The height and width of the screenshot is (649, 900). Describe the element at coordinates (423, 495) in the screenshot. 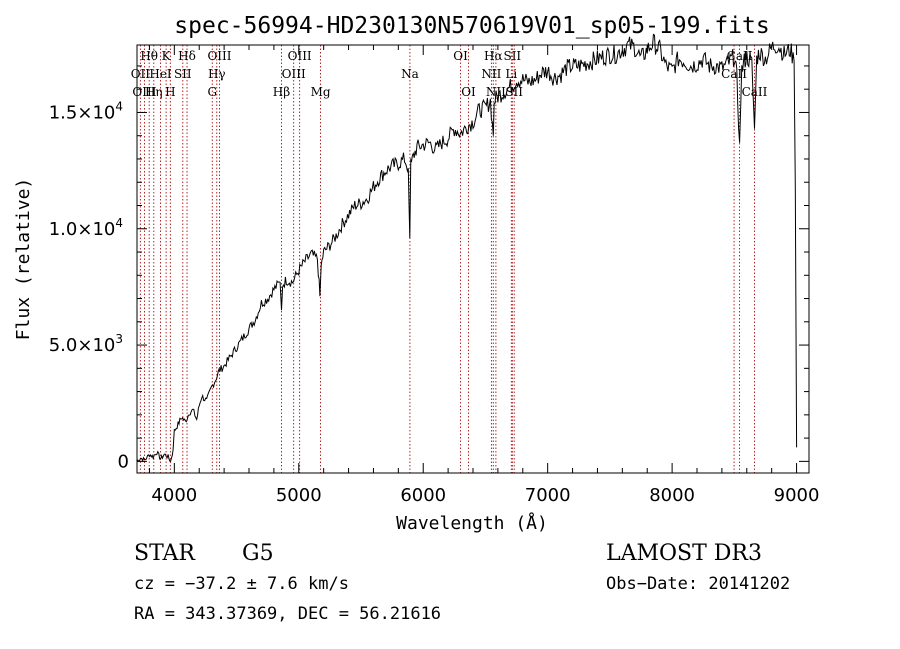

I see `x-tick-label: 6000` at that location.